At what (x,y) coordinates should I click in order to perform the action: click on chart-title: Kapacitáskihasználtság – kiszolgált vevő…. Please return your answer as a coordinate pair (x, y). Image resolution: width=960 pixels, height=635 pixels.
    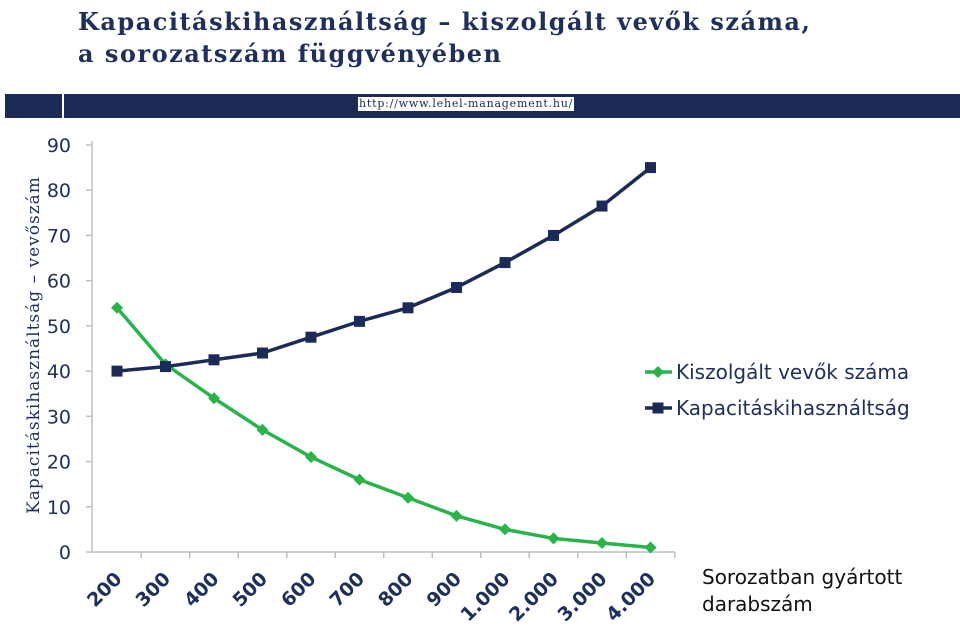
    Looking at the image, I should click on (444, 38).